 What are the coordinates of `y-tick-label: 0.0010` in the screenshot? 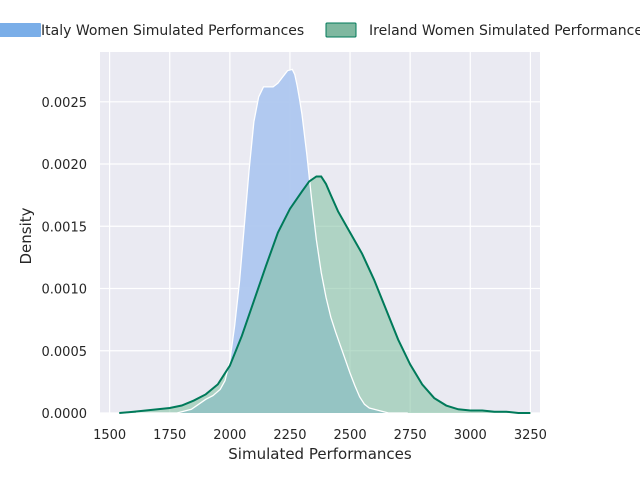 It's located at (65, 290).